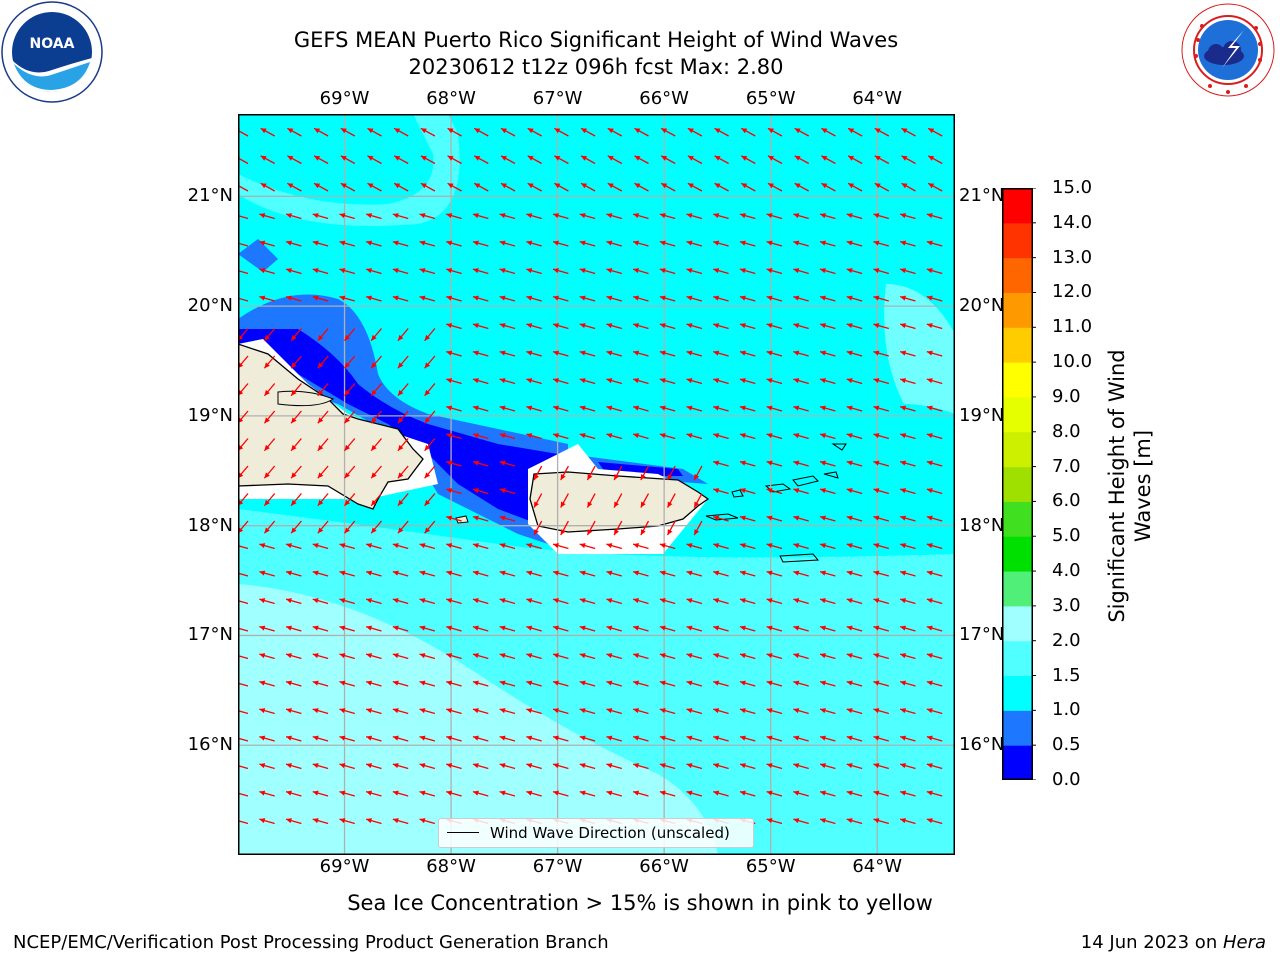  What do you see at coordinates (619, 502) in the screenshot?
I see `puerto-rico-landmass` at bounding box center [619, 502].